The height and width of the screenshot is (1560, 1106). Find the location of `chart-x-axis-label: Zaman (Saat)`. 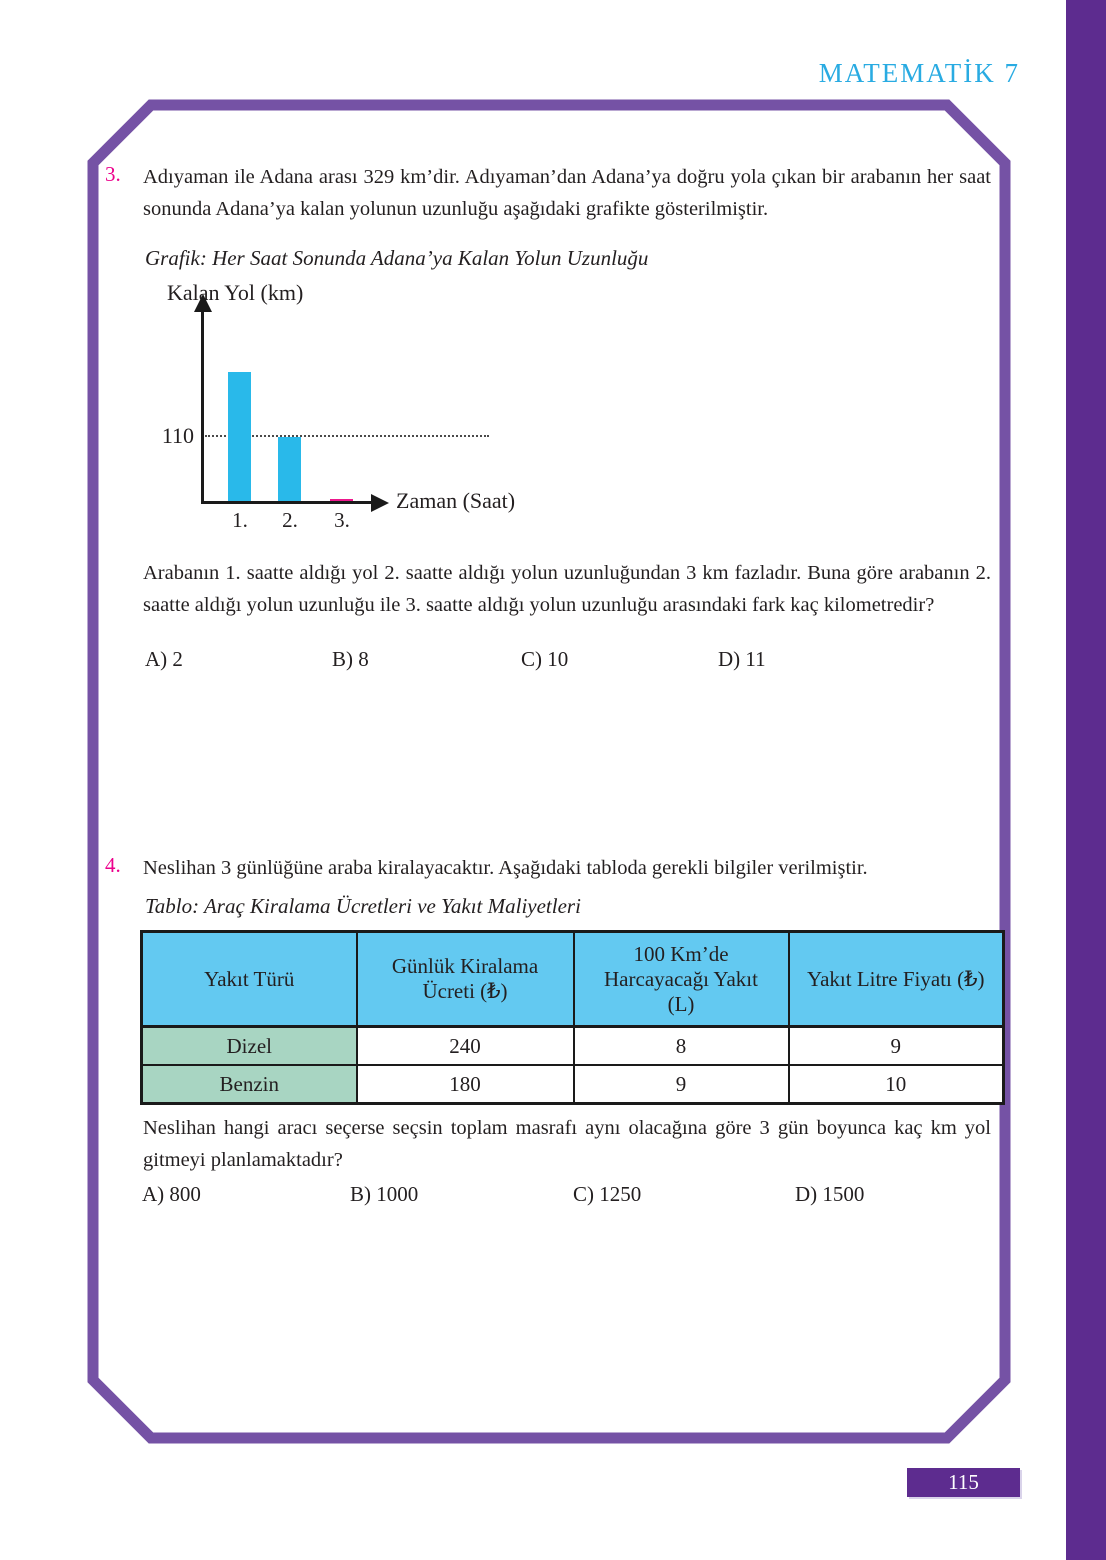

chart-x-axis-label: Zaman (Saat) is located at coordinates (456, 500).